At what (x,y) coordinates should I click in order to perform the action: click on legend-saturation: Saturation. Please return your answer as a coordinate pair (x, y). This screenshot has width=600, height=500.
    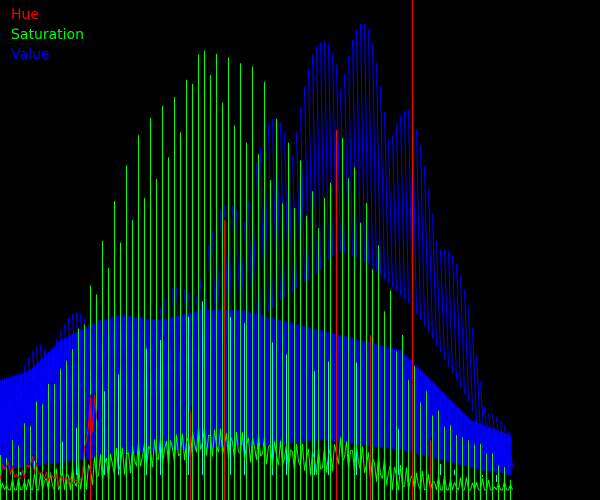
    Looking at the image, I should click on (47, 35).